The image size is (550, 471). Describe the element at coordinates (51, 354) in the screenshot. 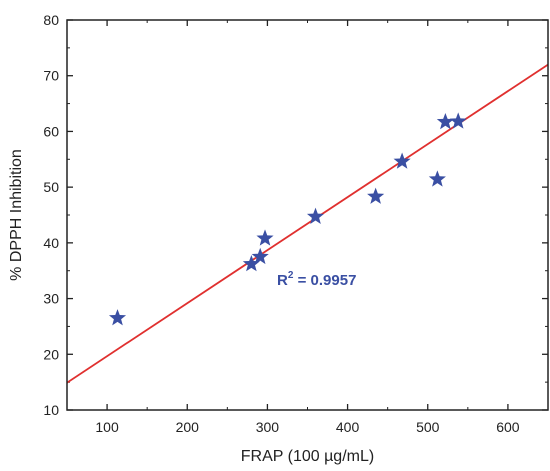

I see `y-tick-label: 20` at that location.